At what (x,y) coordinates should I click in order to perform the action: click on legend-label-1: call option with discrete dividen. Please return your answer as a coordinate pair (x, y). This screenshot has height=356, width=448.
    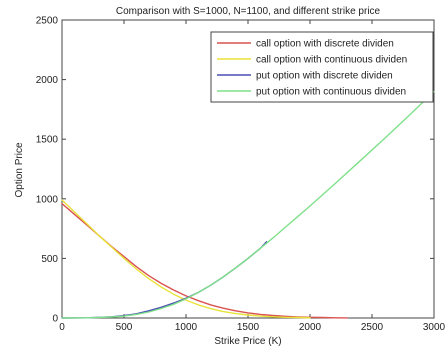
    Looking at the image, I should click on (325, 44).